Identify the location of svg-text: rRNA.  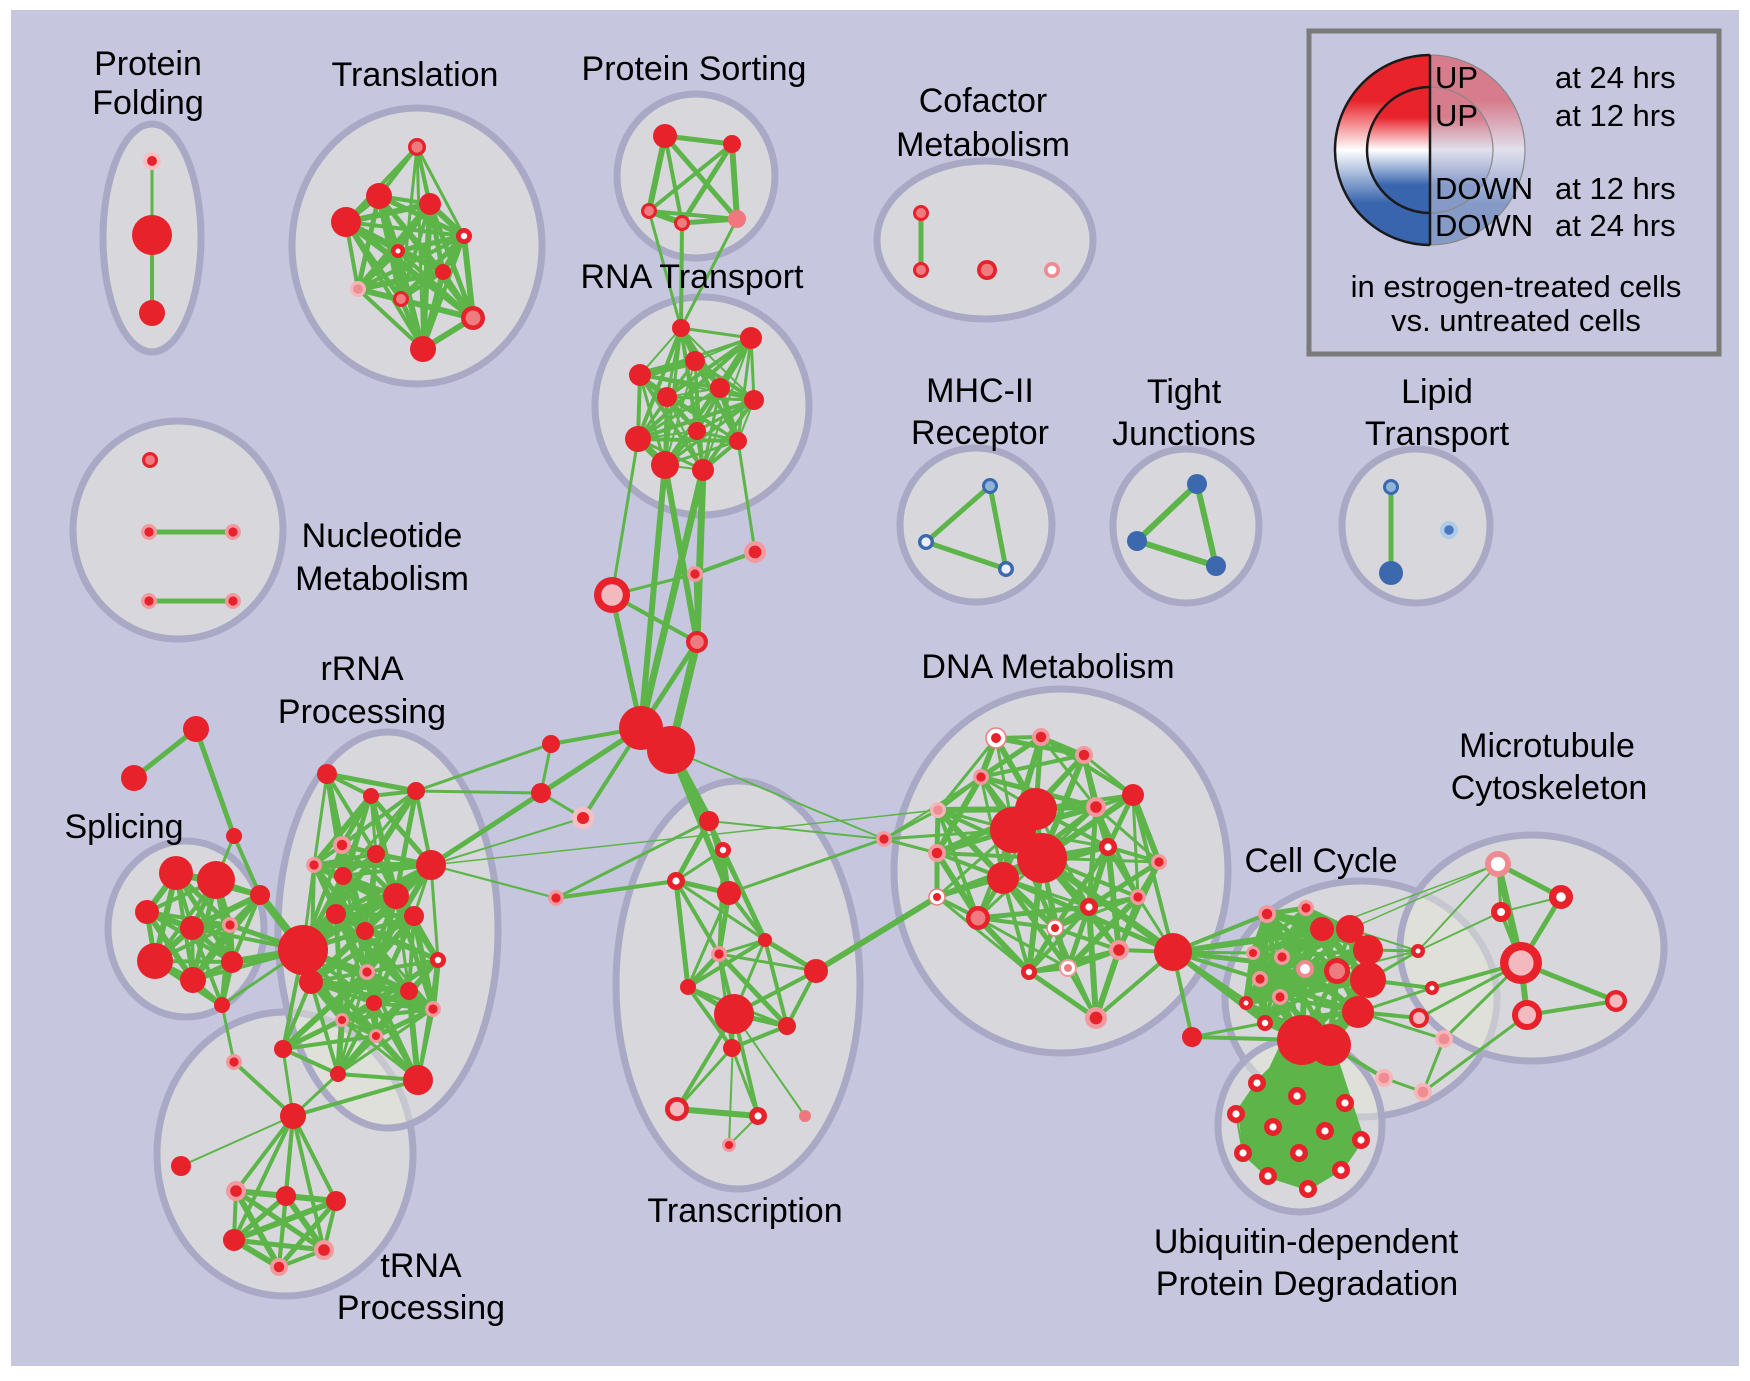
(361, 669).